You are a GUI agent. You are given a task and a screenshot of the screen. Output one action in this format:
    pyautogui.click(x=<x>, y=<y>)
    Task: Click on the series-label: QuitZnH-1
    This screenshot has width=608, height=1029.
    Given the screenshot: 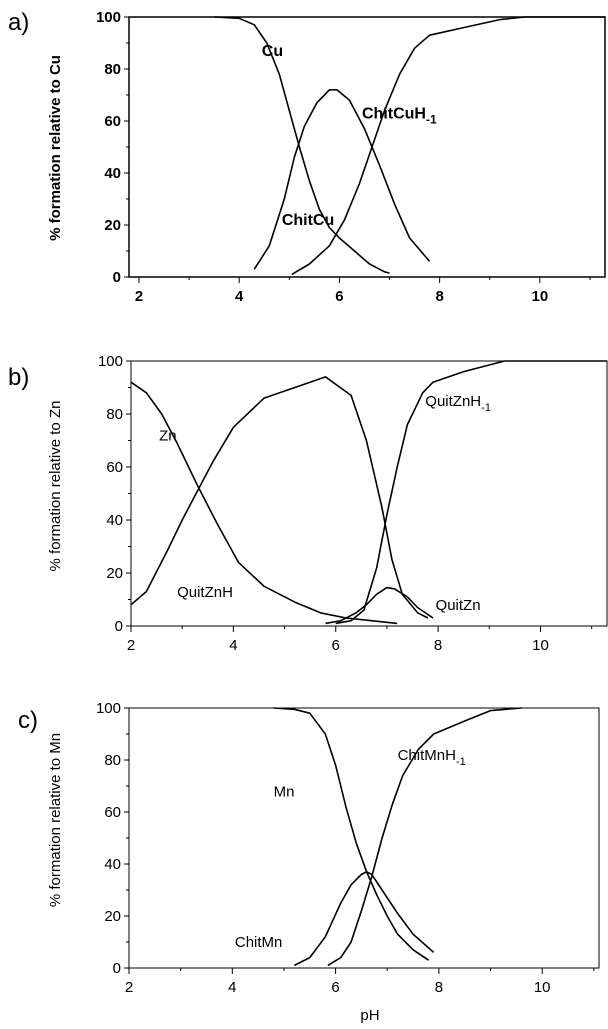 What is the action you would take?
    pyautogui.click(x=458, y=403)
    